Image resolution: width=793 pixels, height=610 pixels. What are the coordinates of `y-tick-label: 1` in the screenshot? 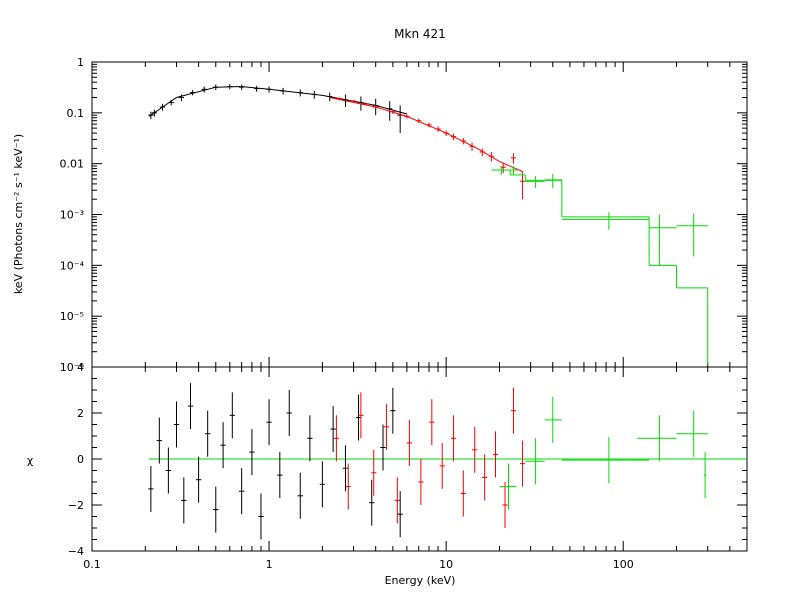 It's located at (80, 62).